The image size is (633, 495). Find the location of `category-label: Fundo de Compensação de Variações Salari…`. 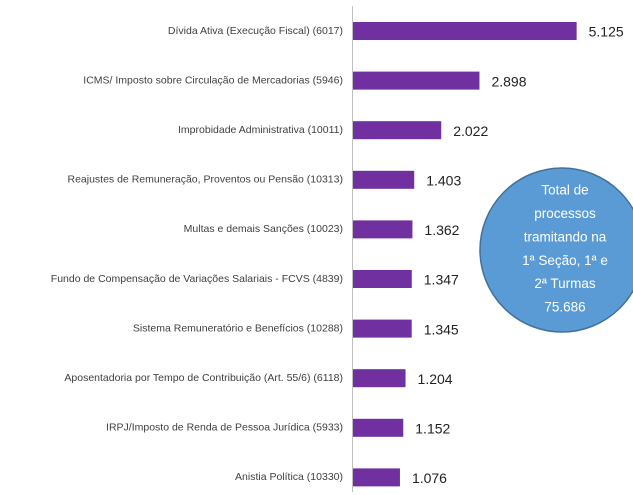

category-label: Fundo de Compensação de Variações Salari… is located at coordinates (197, 279).